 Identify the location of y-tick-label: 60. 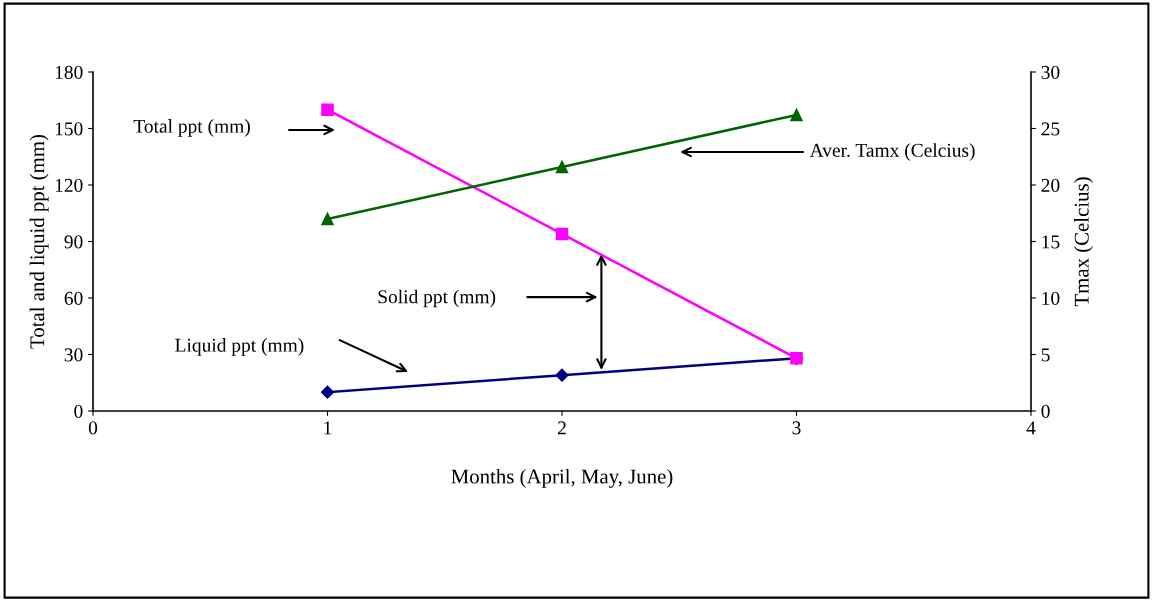
(73, 298).